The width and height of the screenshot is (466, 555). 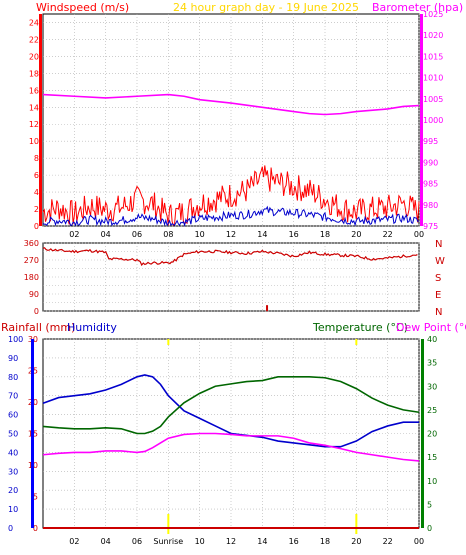 What do you see at coordinates (356, 541) in the screenshot?
I see `rain-x-tick-label: 20` at bounding box center [356, 541].